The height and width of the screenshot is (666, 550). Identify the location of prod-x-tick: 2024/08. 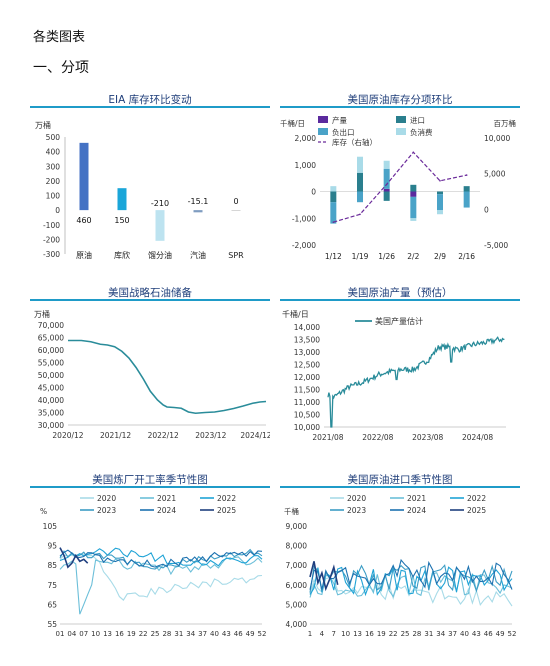
(477, 437).